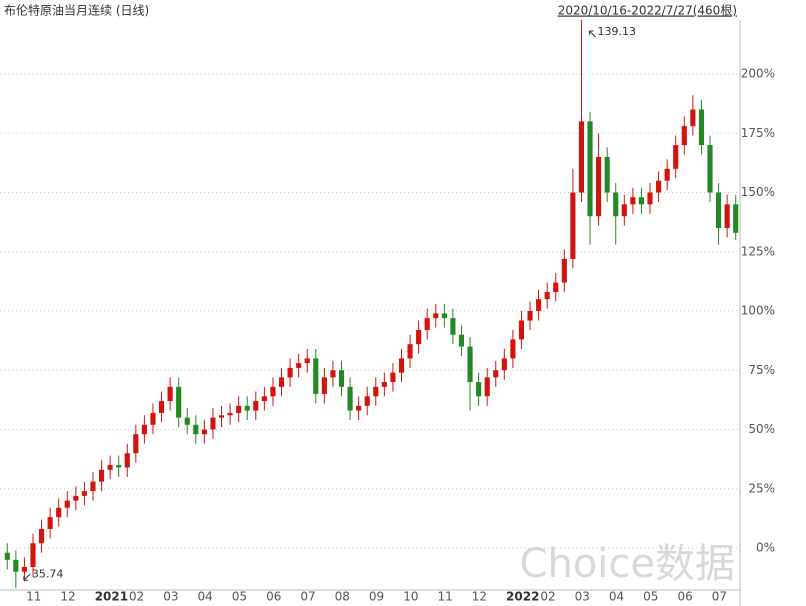 The height and width of the screenshot is (606, 806). I want to click on y-tick-label: 175%, so click(758, 133).